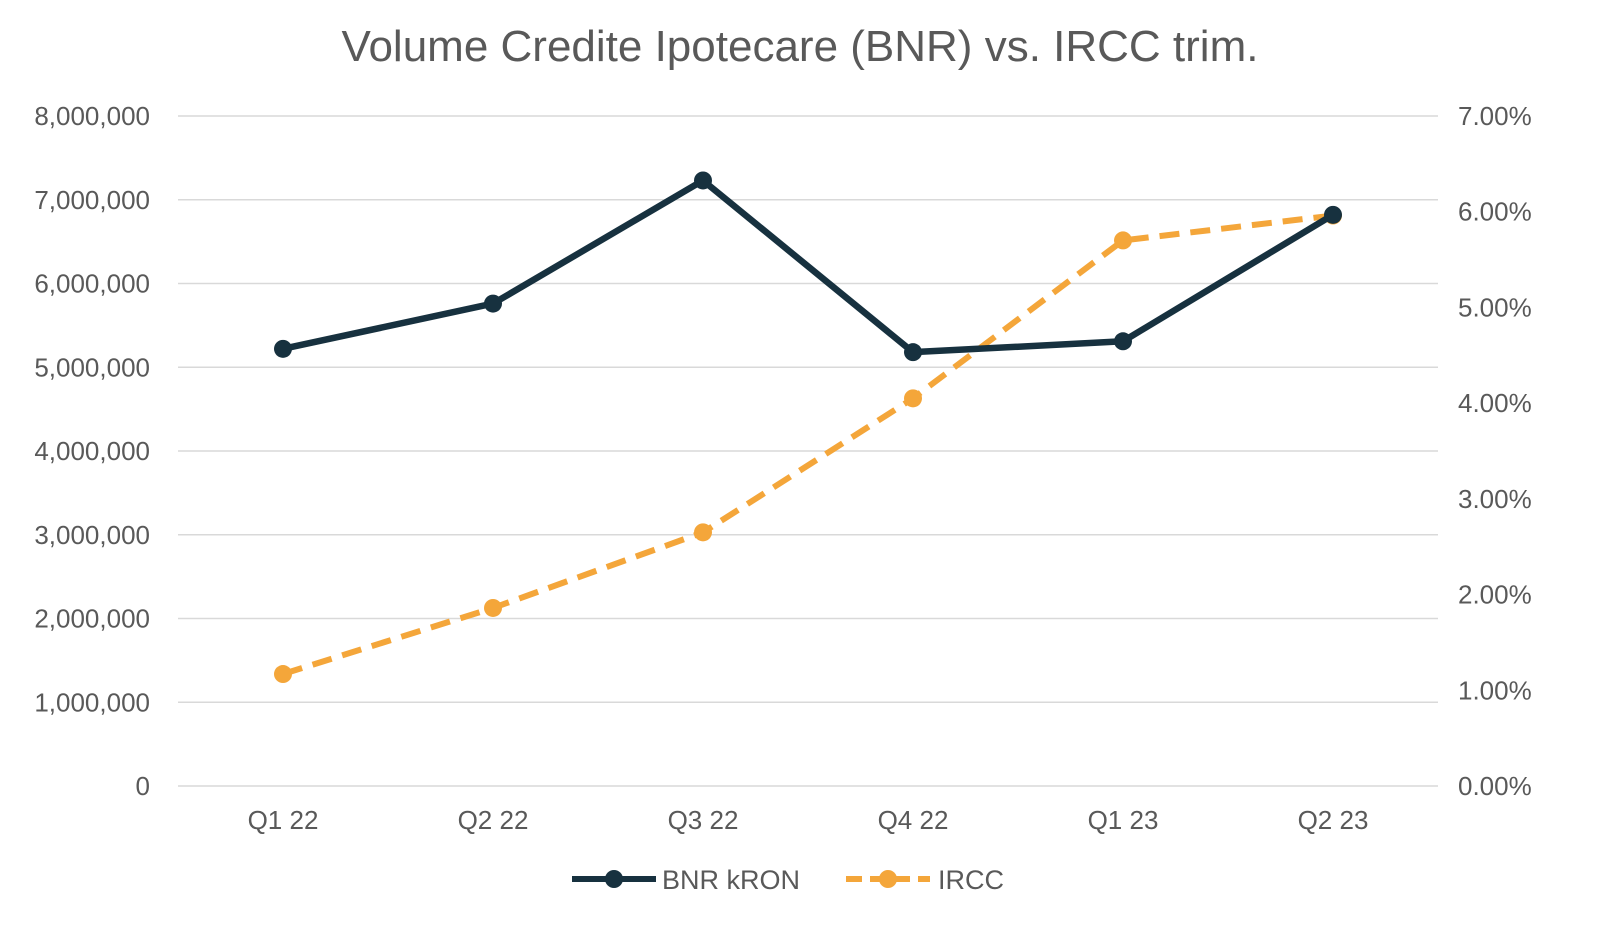 This screenshot has height=948, width=1600. I want to click on right-axis: 0.00% 1.00% 2.00% 3.00% 4.00% 5.00% 6.00% 7.00%, so click(1495, 451).